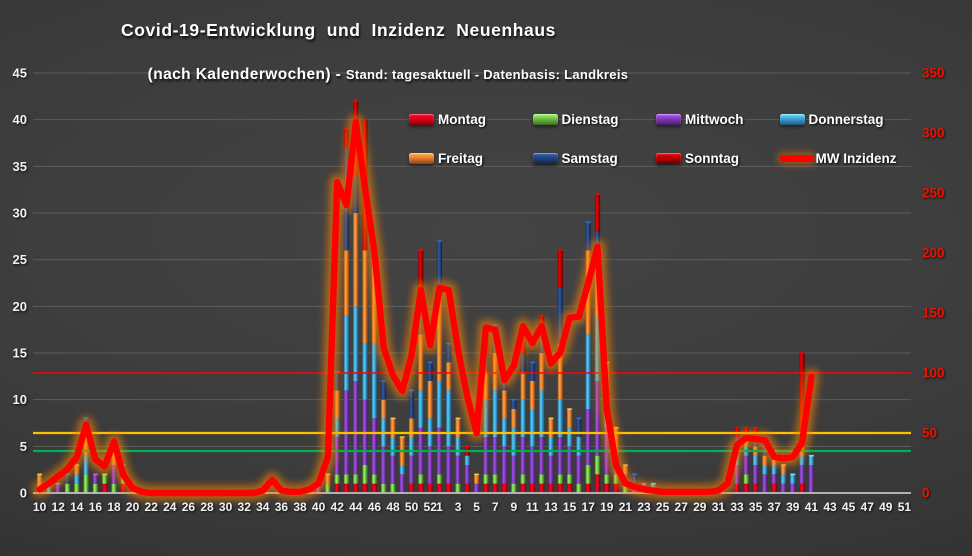 The image size is (972, 556). I want to click on x-axis-tick-label: 9, so click(513, 507).